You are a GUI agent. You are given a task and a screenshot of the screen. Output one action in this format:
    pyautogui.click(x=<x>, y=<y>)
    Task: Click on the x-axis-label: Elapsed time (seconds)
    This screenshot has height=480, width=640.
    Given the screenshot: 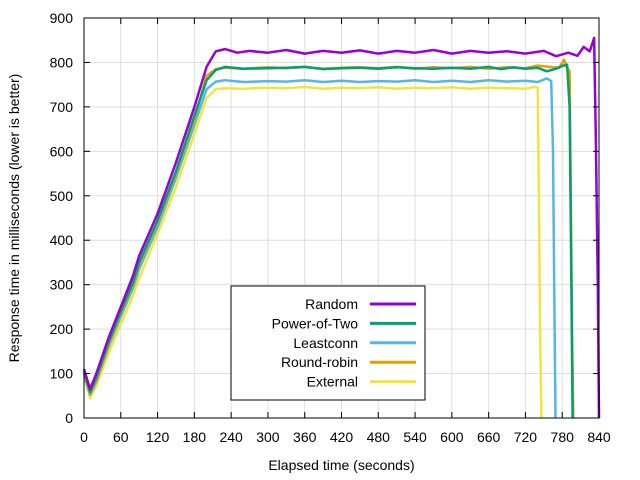 What is the action you would take?
    pyautogui.click(x=341, y=465)
    